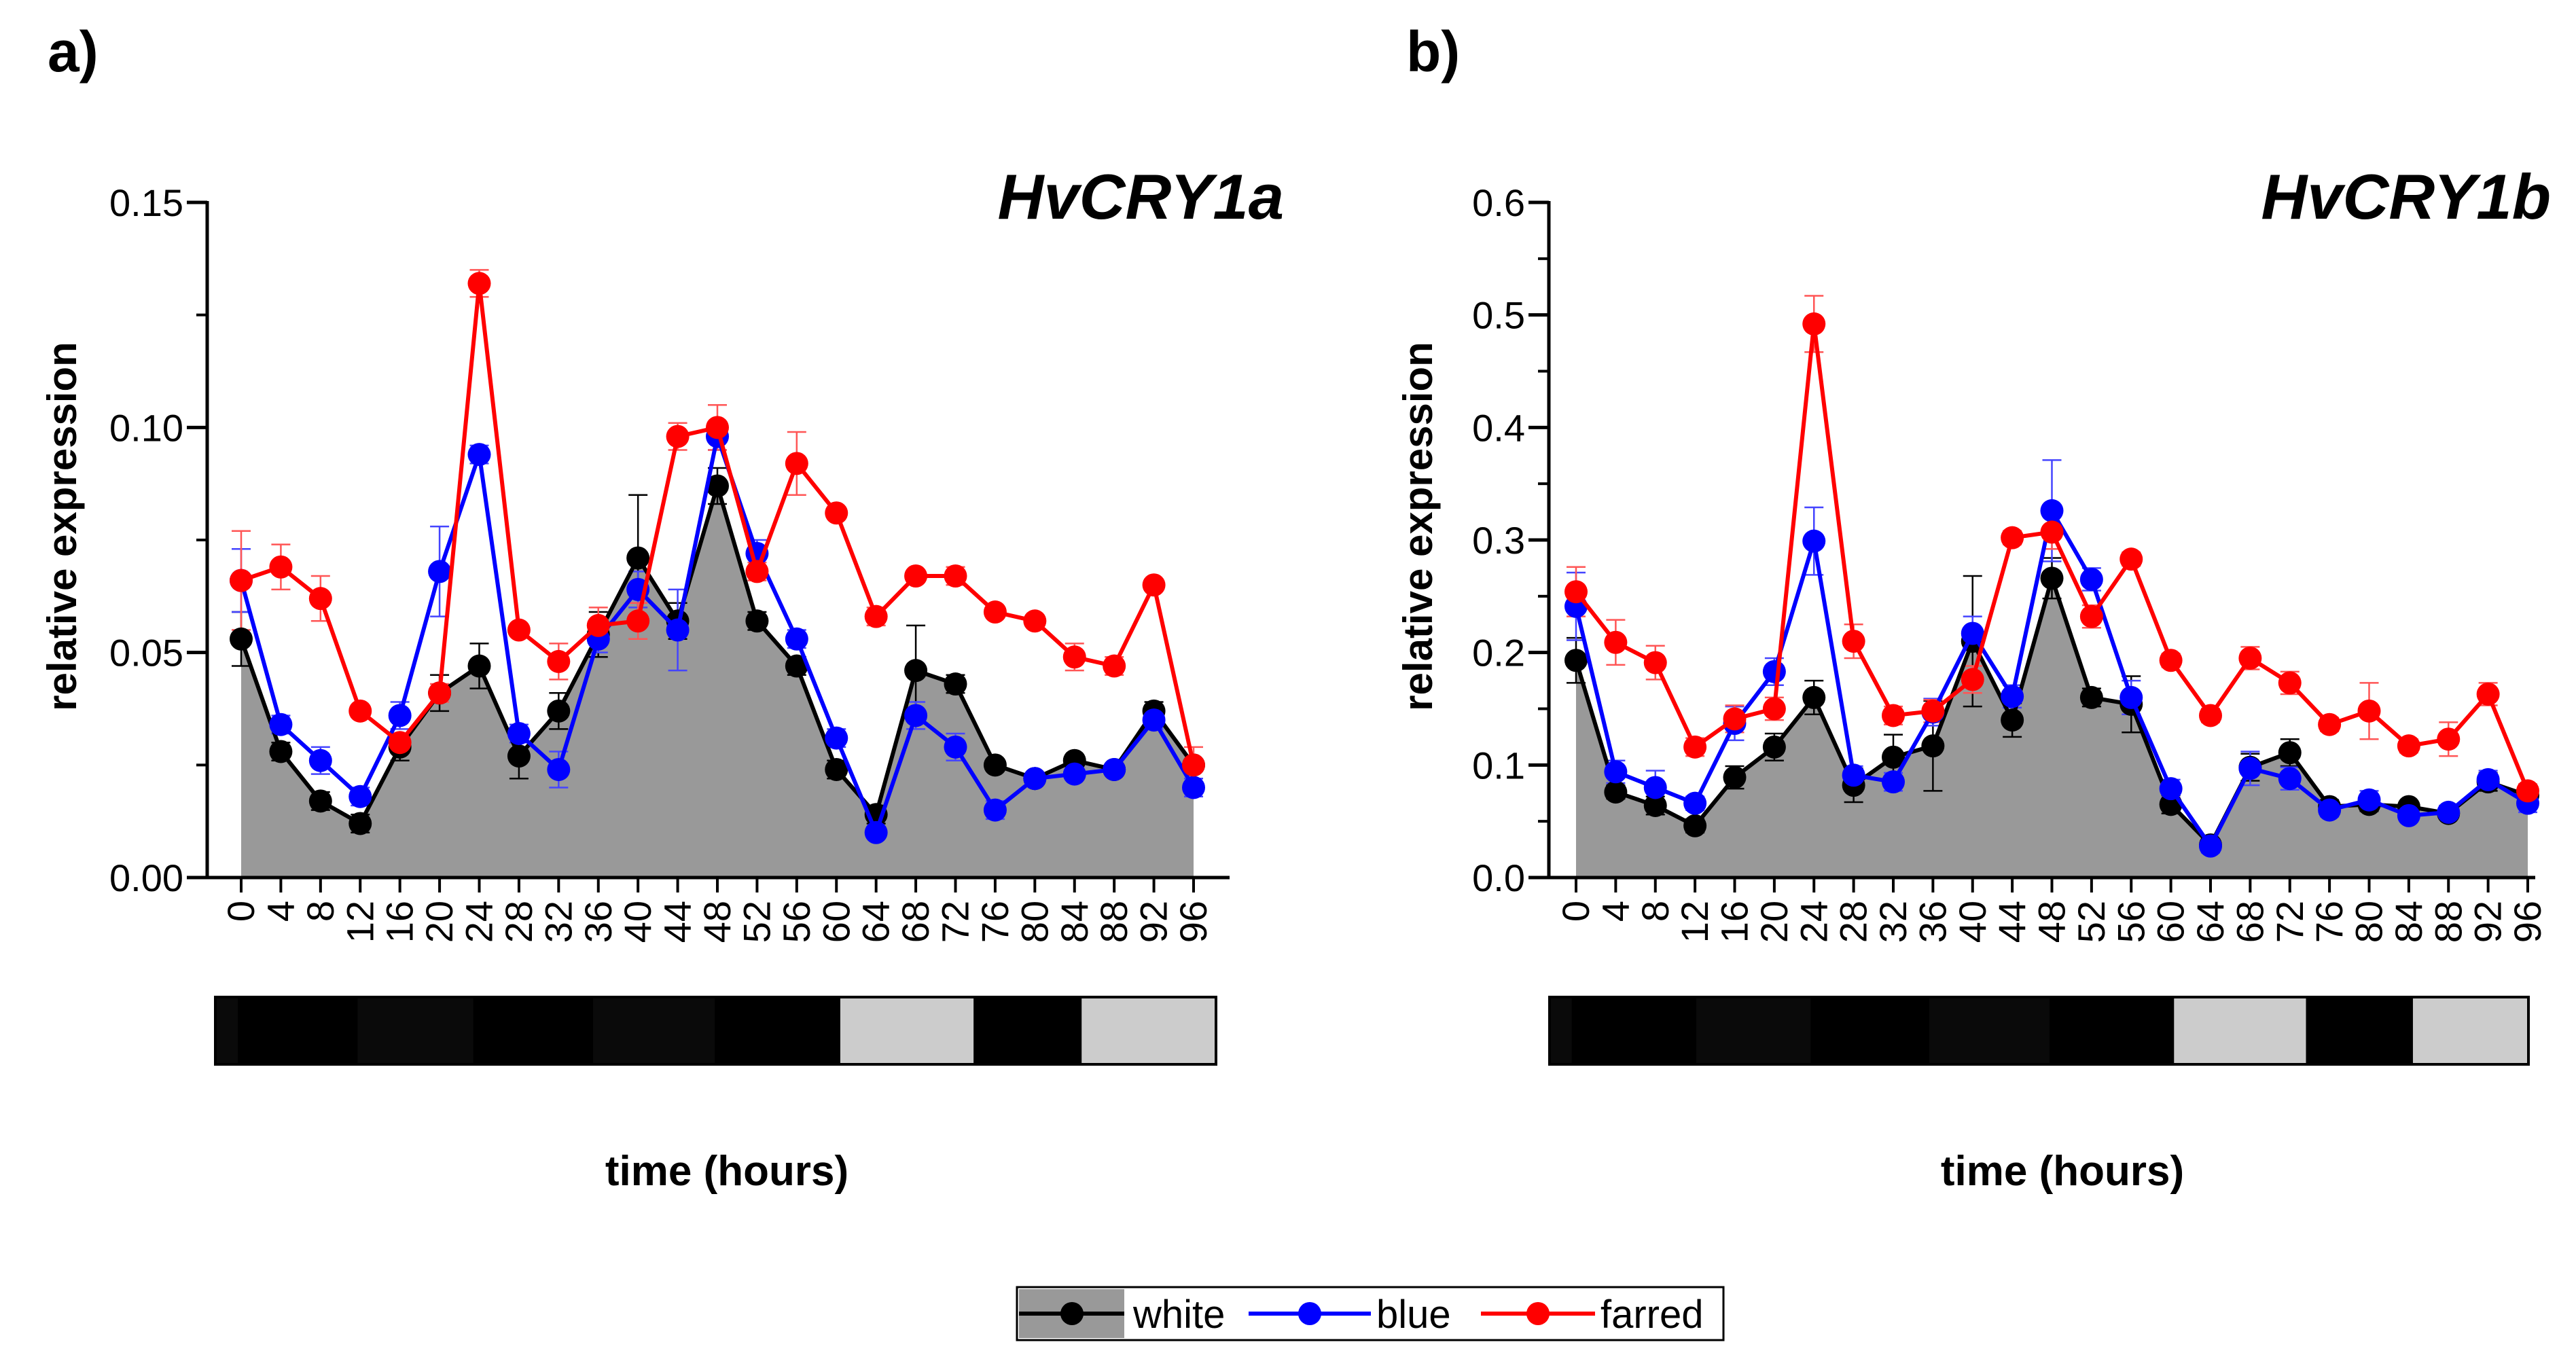  Describe the element at coordinates (281, 911) in the screenshot. I see `panel-a-x-tick-label: 4` at that location.